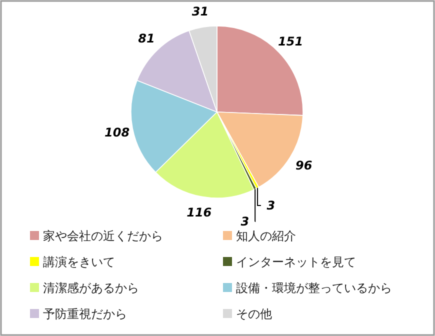 Image resolution: width=435 pixels, height=336 pixels. I want to click on data-label: 96, so click(303, 165).